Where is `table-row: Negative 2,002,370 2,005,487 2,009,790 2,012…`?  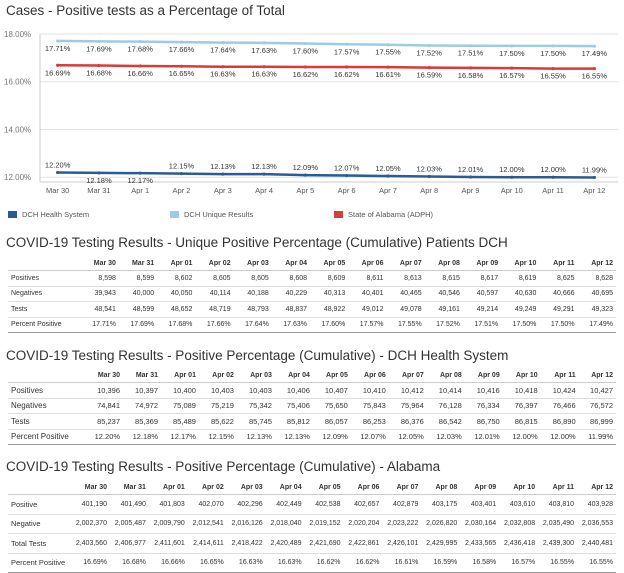 table-row: Negative 2,002,370 2,005,487 2,009,790 2,012… is located at coordinates (312, 524).